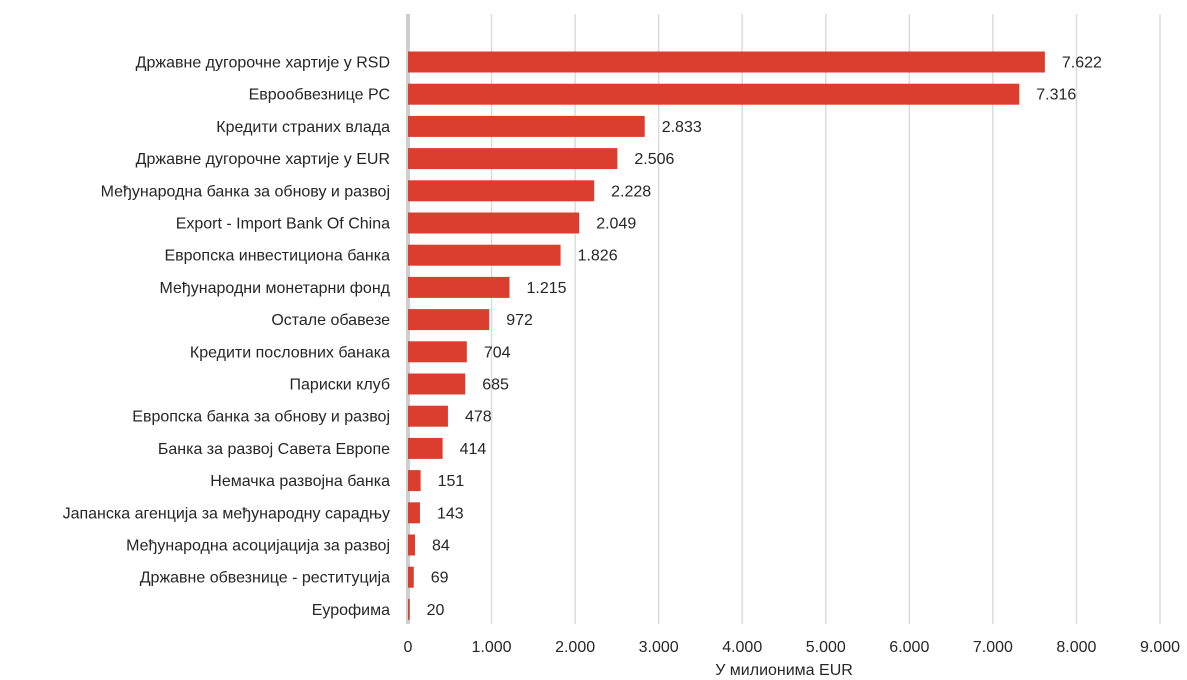 Image resolution: width=1187 pixels, height=680 pixels. What do you see at coordinates (277, 256) in the screenshot?
I see `category-label: Европска инвестициона банка` at bounding box center [277, 256].